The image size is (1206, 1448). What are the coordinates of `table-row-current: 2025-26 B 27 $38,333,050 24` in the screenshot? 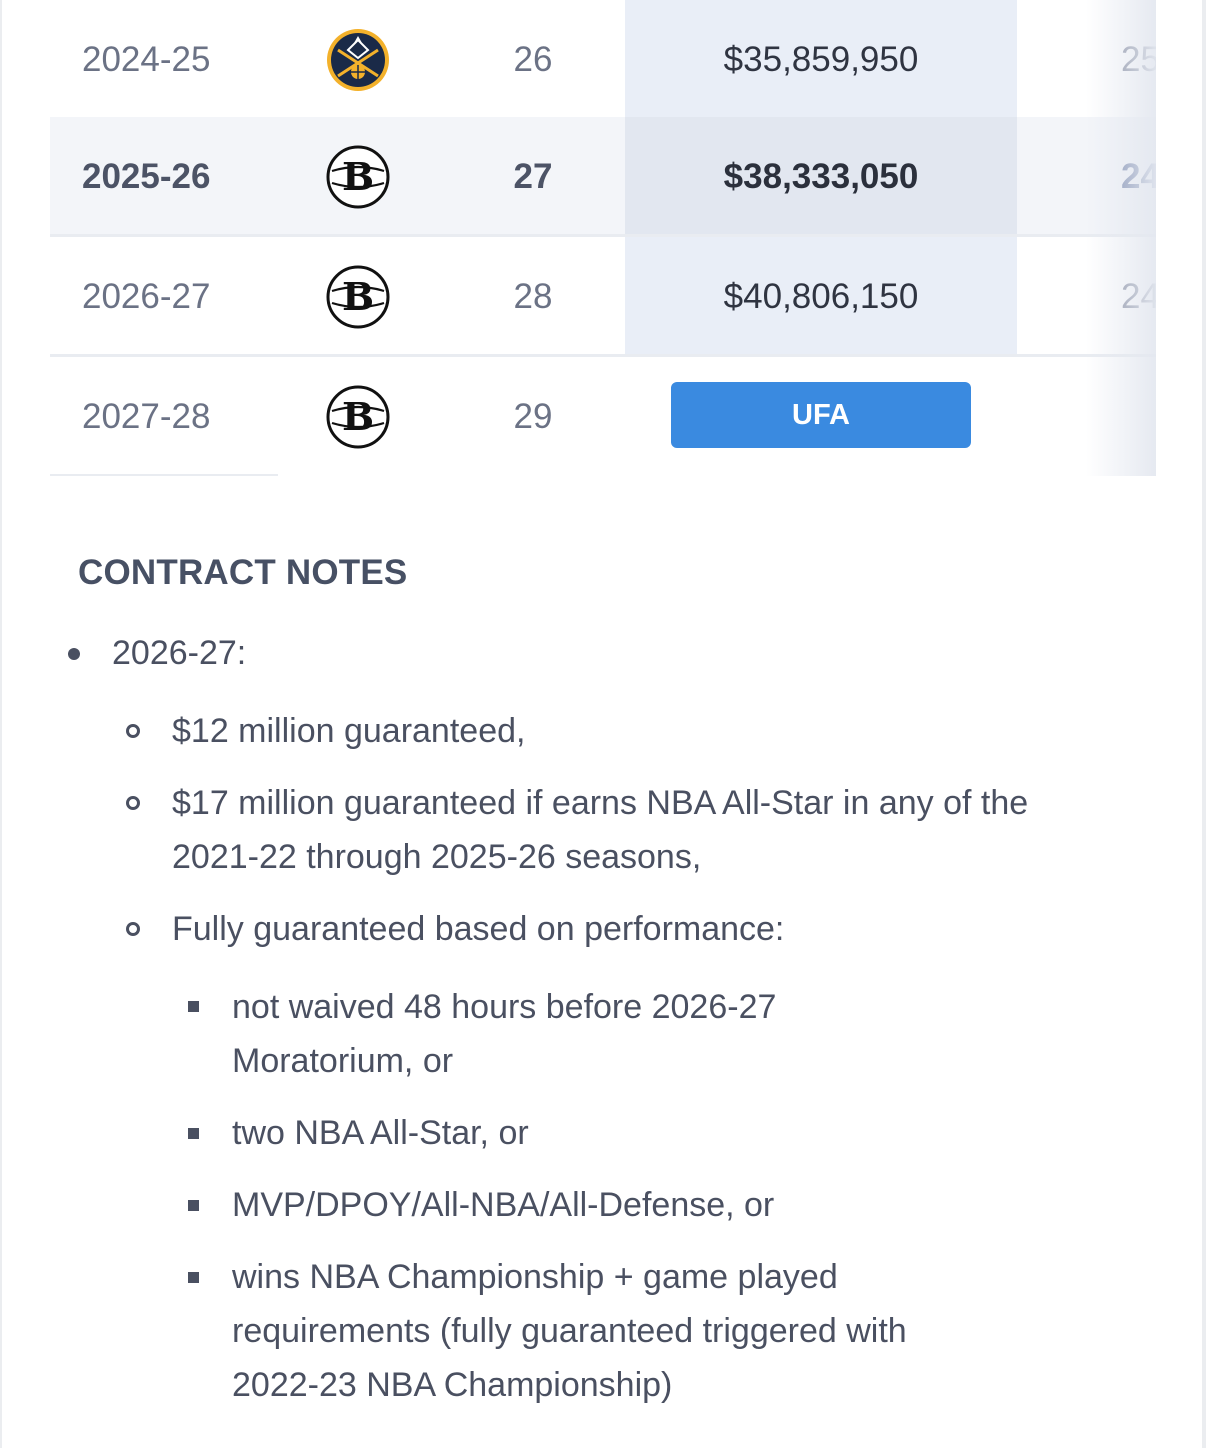 It's located at (603, 177).